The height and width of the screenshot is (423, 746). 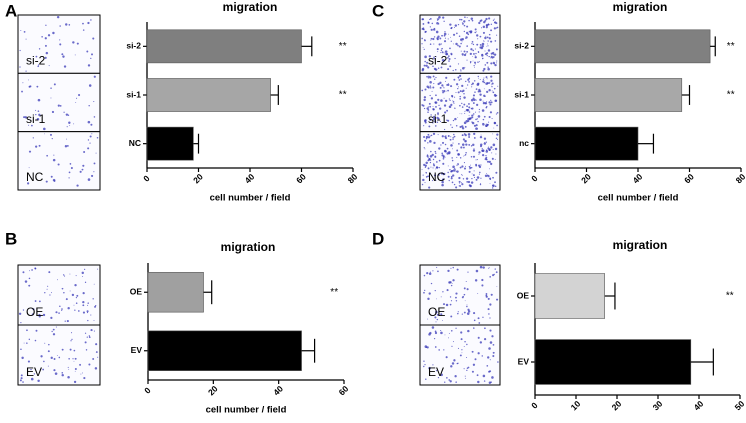 What do you see at coordinates (617, 405) in the screenshot?
I see `x-tick-label: 20` at bounding box center [617, 405].